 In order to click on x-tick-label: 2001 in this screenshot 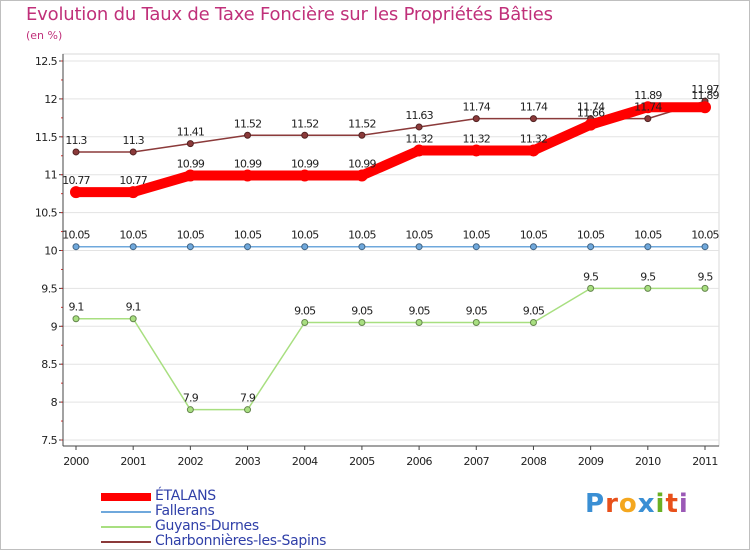, I will do `click(133, 461)`.